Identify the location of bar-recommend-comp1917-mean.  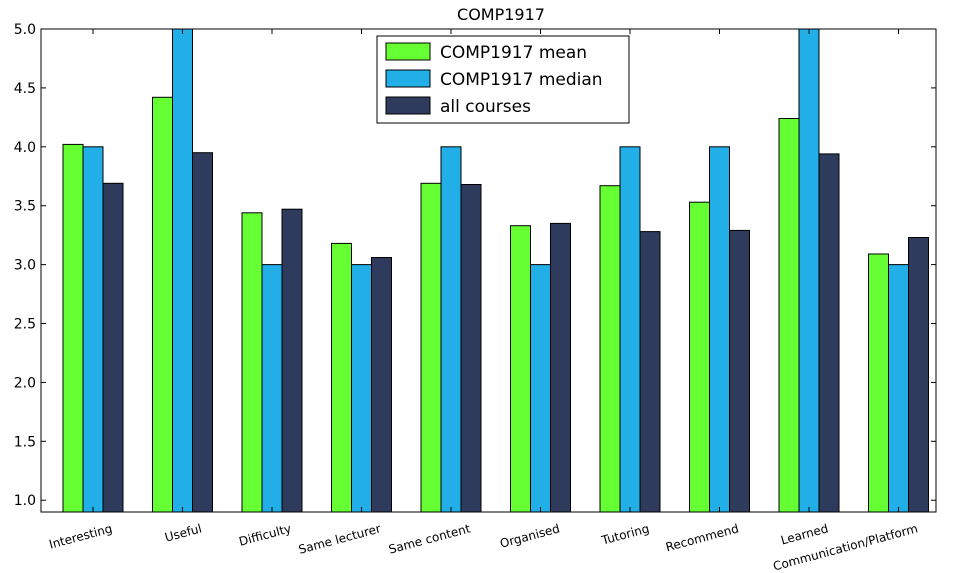
(699, 357).